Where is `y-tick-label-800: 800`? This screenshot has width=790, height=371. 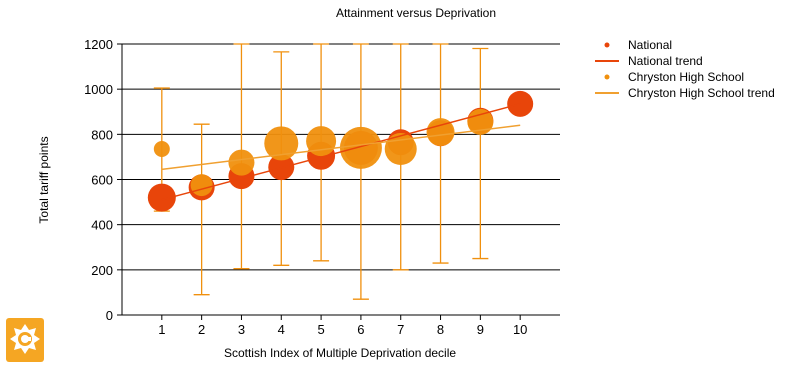 y-tick-label-800: 800 is located at coordinates (102, 134).